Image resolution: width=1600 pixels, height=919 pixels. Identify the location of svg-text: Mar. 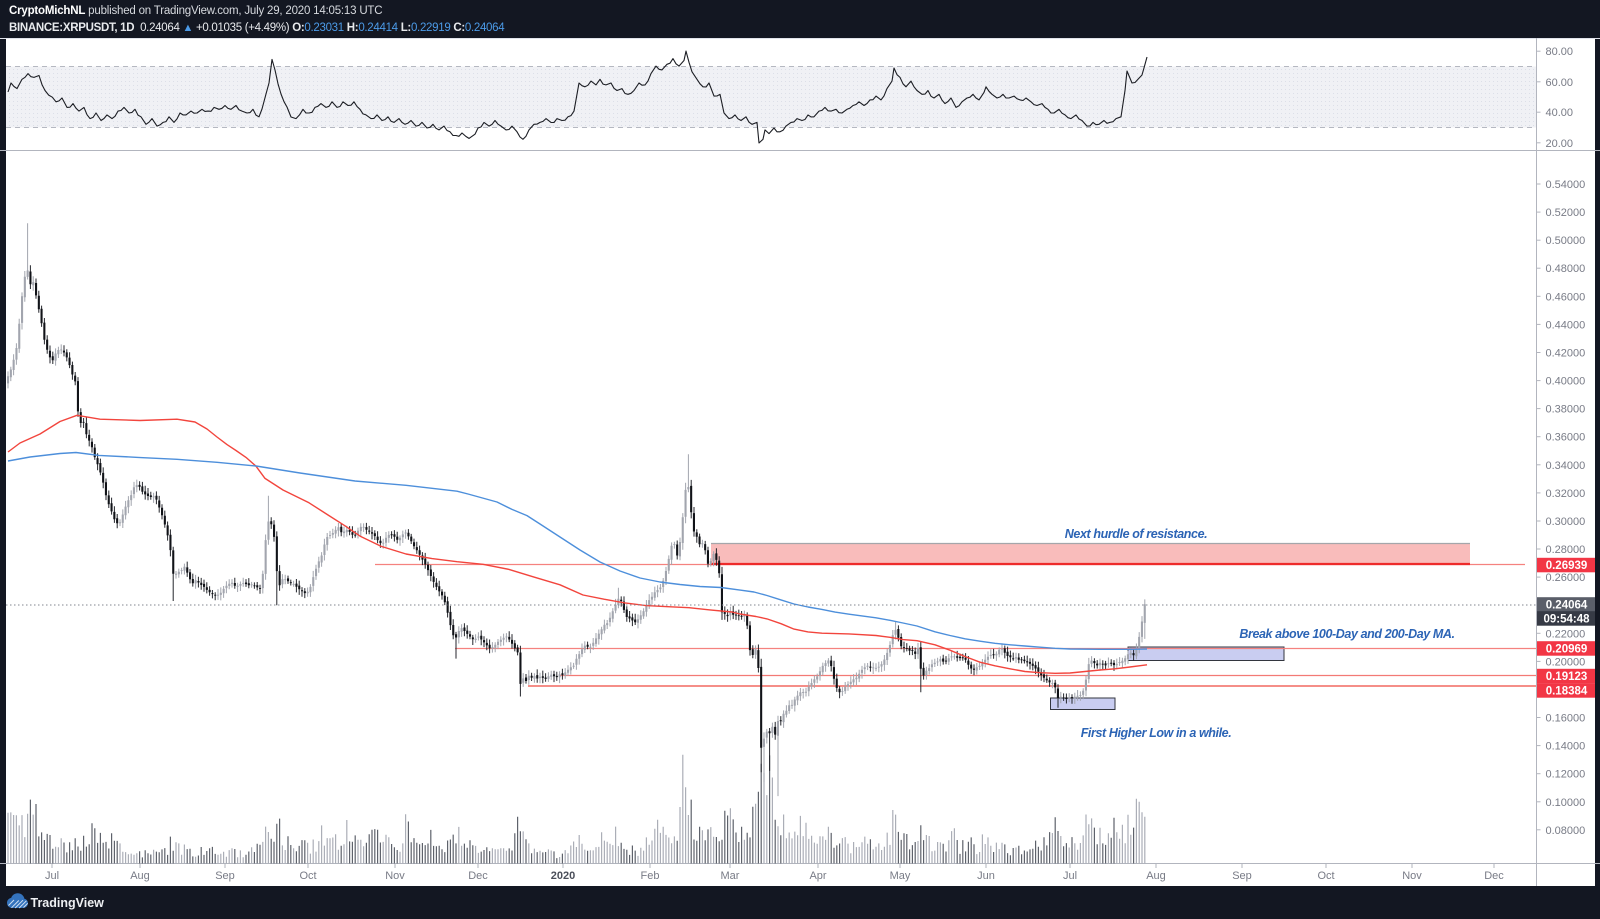
(730, 876).